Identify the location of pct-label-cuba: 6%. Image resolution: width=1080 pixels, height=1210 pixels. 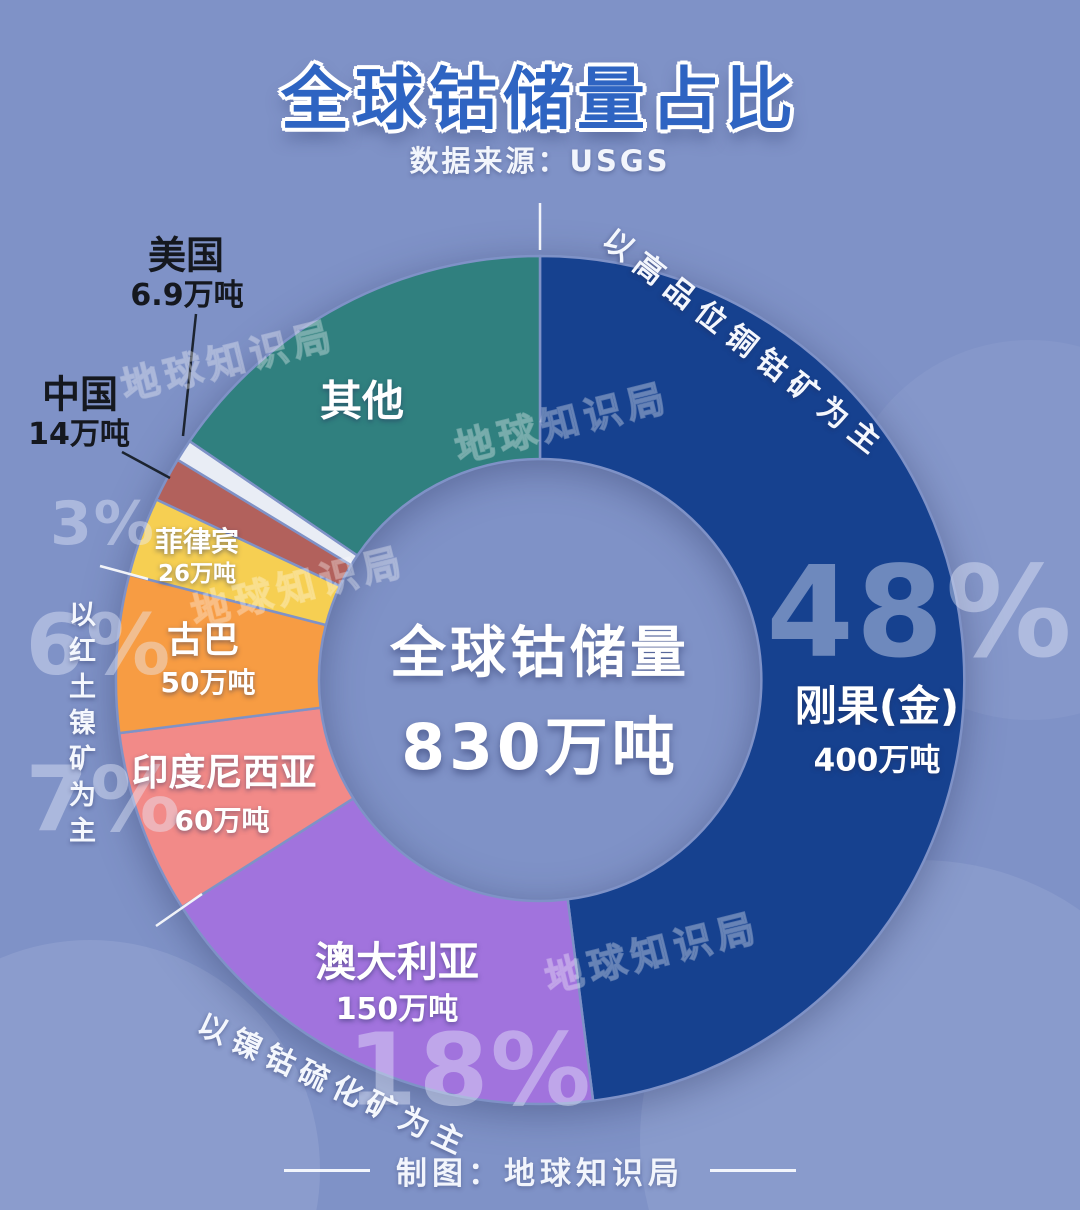
(99, 645).